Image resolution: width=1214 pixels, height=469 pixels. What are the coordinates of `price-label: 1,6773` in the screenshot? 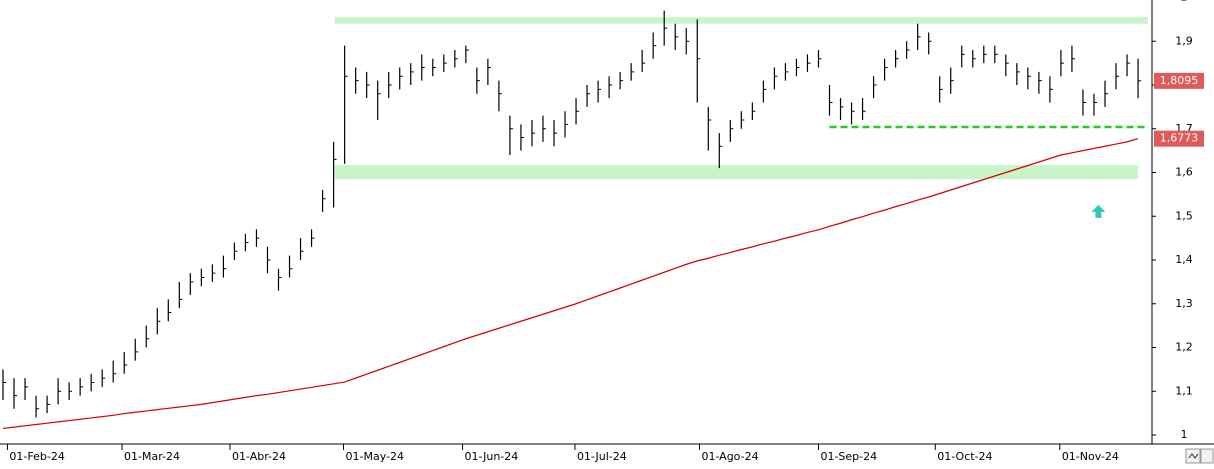 It's located at (1179, 138).